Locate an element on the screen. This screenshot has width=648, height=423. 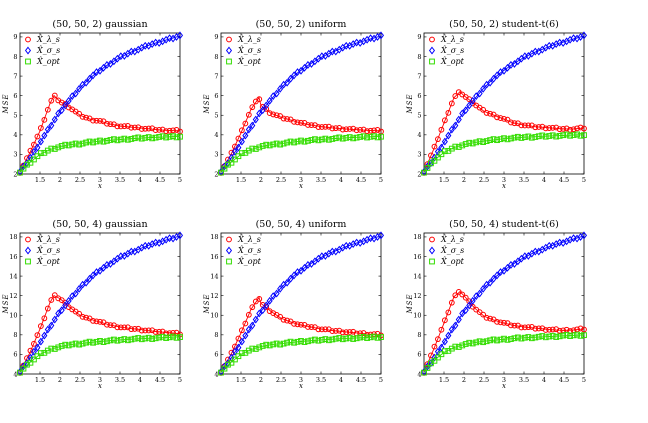
x-tick-label: 2.5 is located at coordinates (484, 380).